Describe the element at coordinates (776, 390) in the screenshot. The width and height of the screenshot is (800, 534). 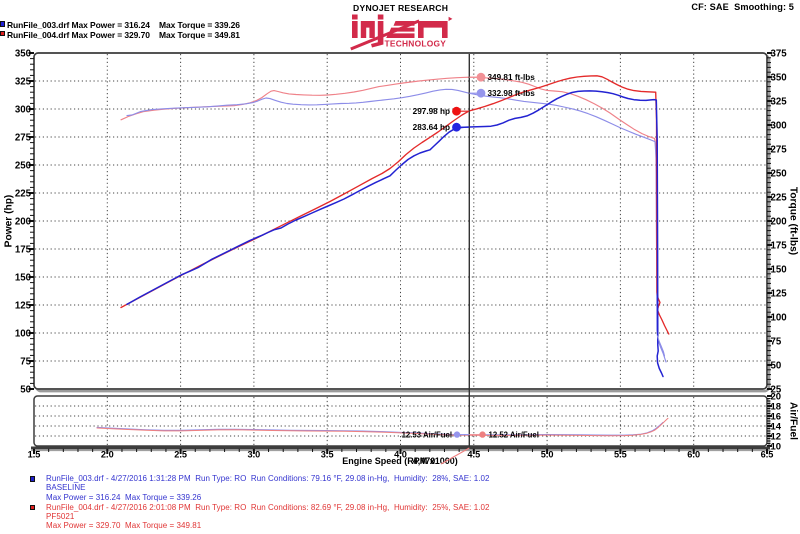
I see `svg-text: 25` at that location.